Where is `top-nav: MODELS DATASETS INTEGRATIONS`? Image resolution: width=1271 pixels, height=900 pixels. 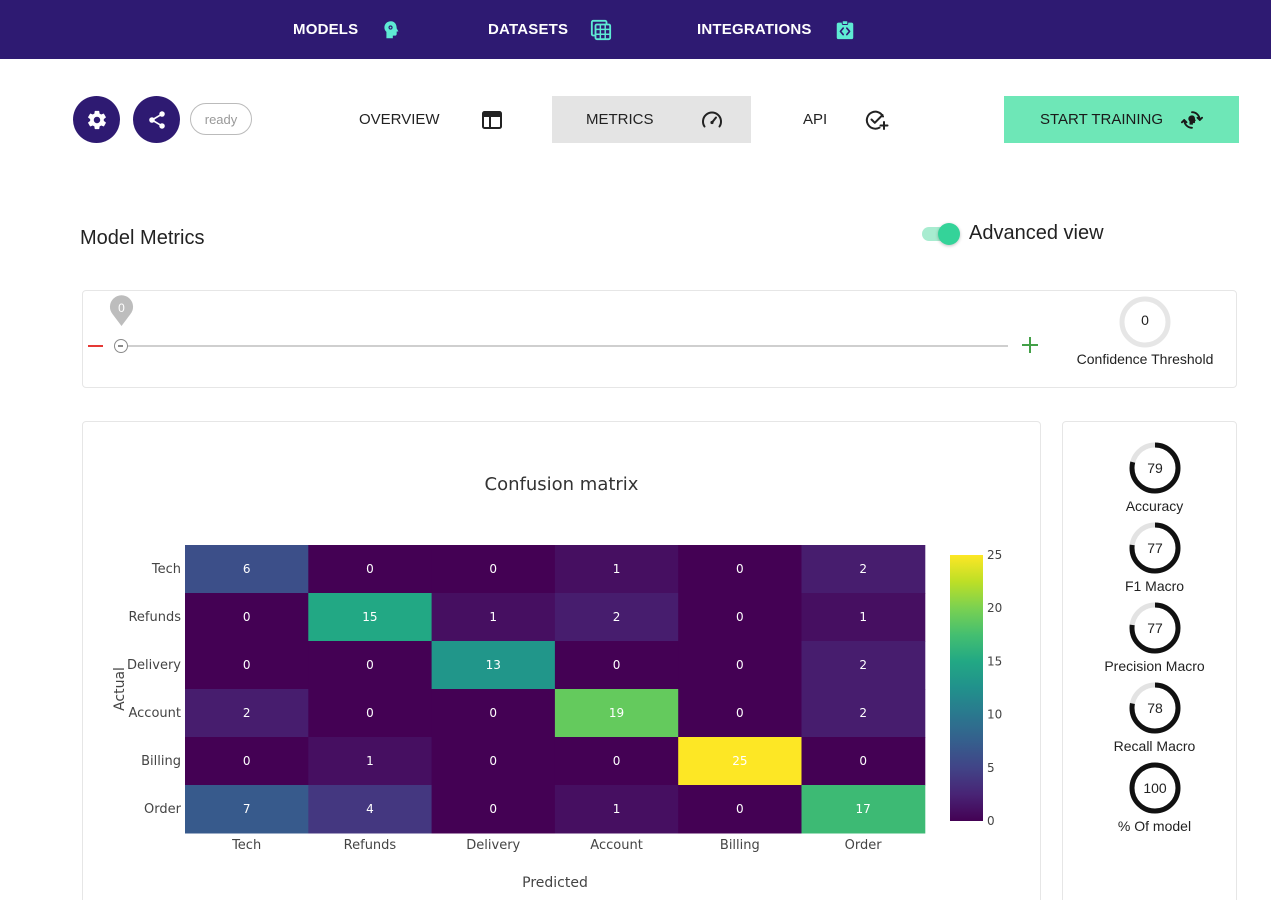 top-nav: MODELS DATASETS INTEGRATIONS is located at coordinates (635, 29).